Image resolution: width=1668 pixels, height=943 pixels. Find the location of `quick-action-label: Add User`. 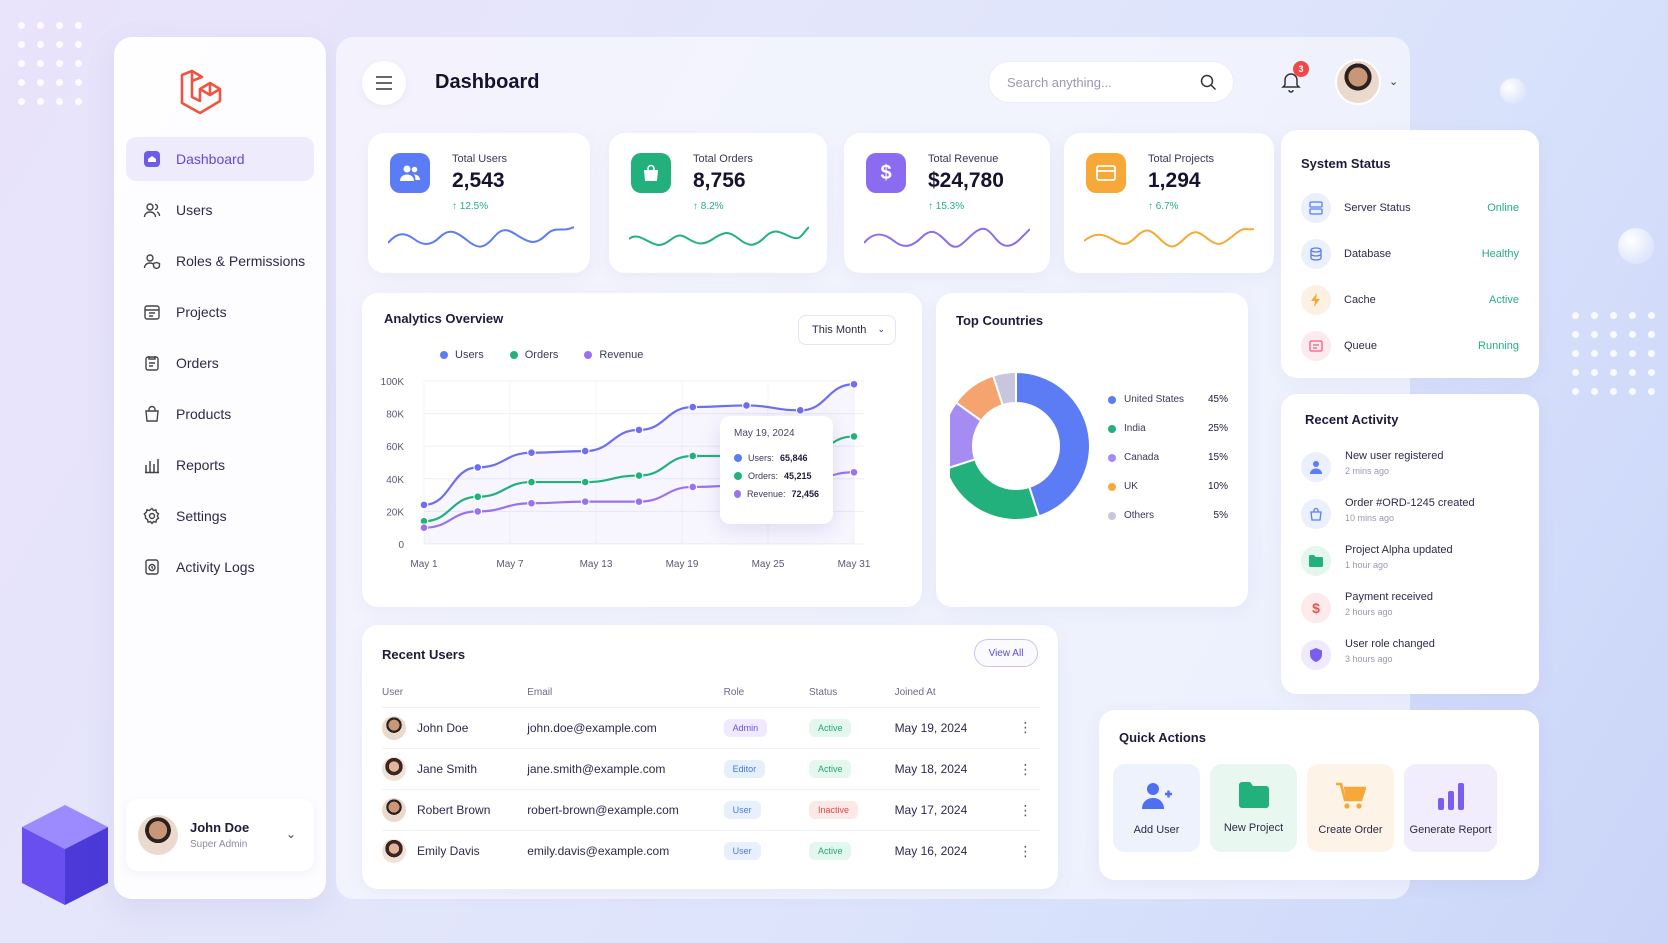

quick-action-label: Add User is located at coordinates (1156, 830).